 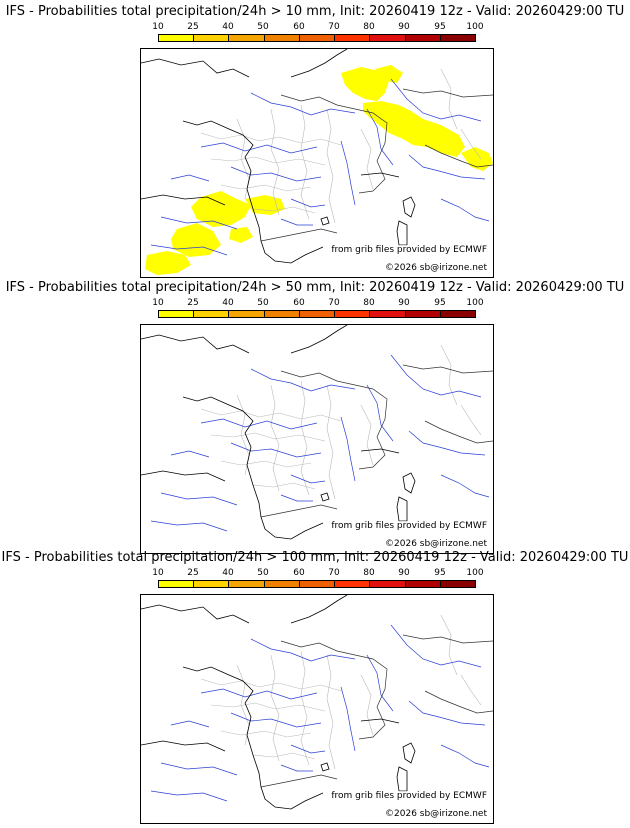 I want to click on legend-tick: 40, so click(x=228, y=573).